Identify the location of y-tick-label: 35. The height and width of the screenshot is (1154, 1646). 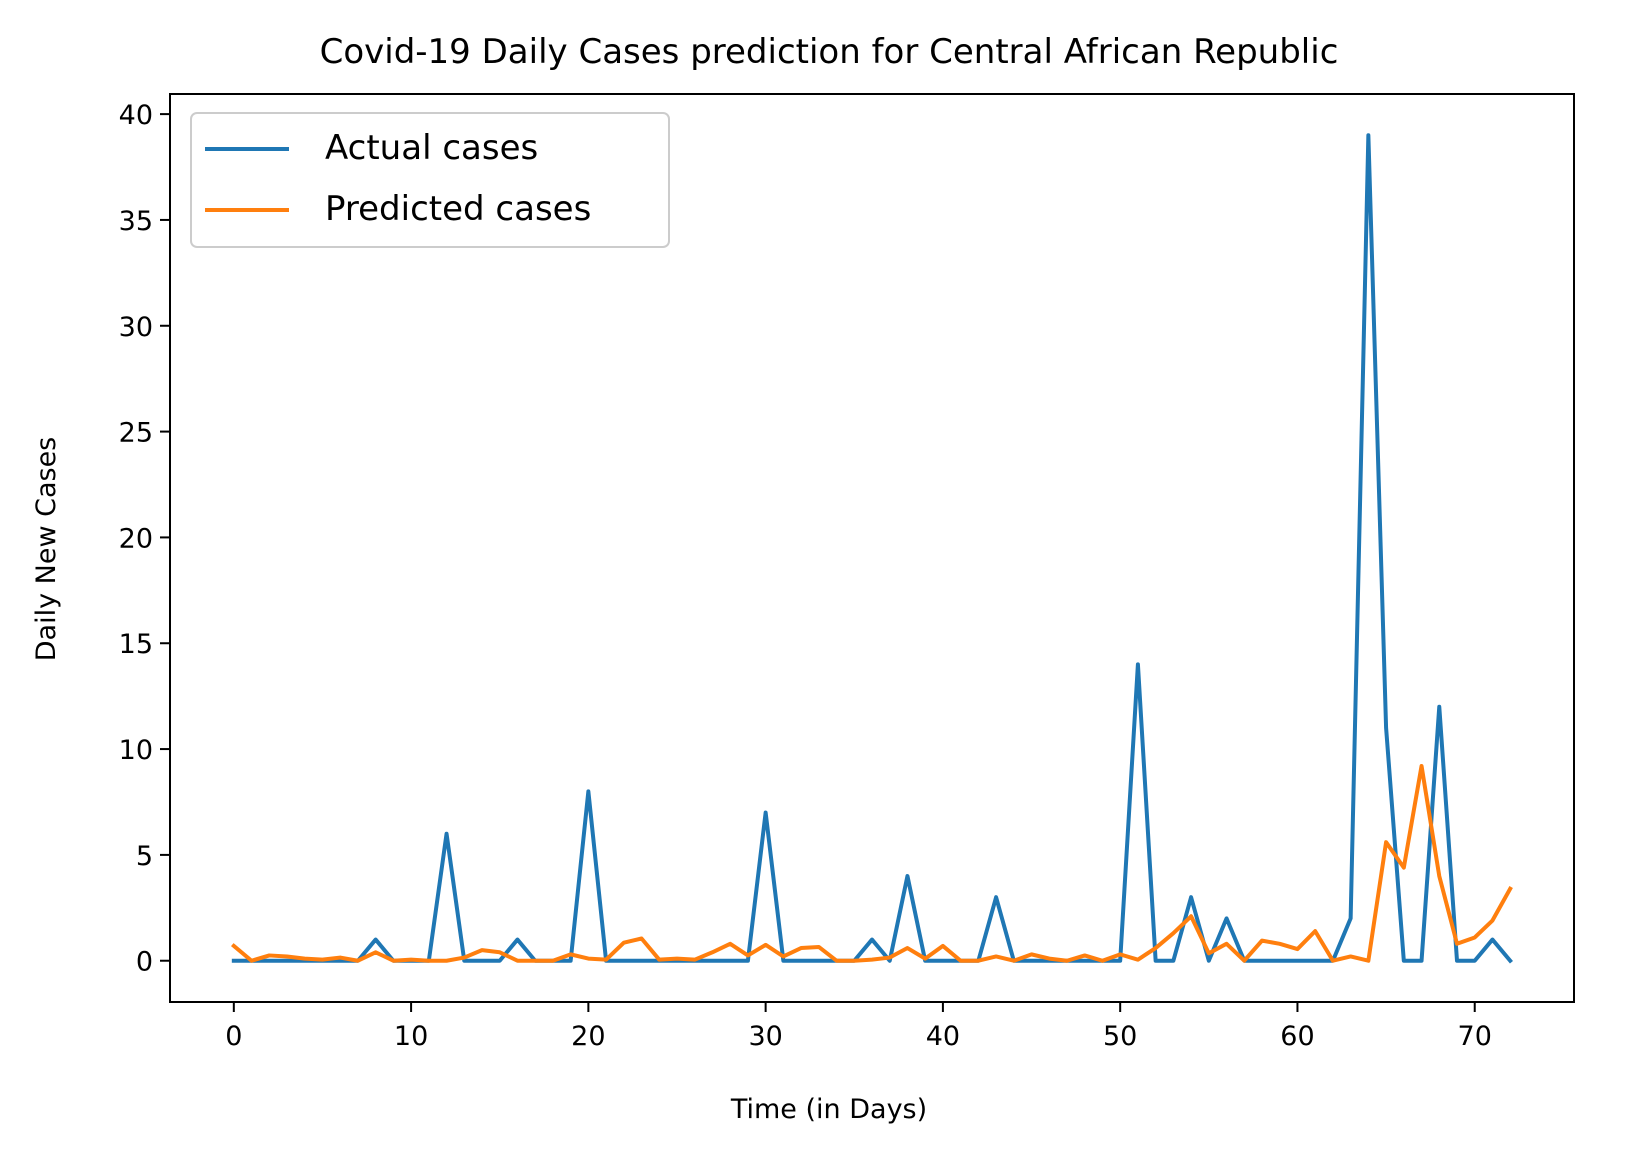
(136, 221).